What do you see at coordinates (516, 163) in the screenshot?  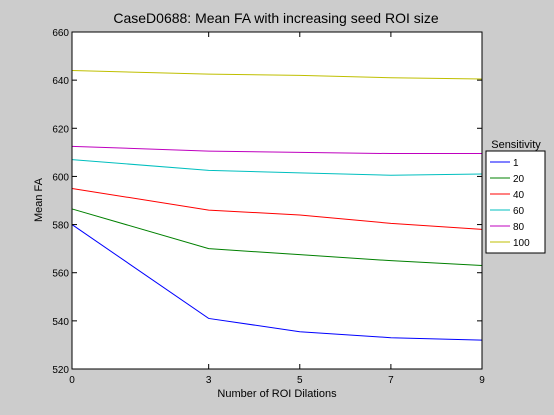 I see `legend-label-1: 1` at bounding box center [516, 163].